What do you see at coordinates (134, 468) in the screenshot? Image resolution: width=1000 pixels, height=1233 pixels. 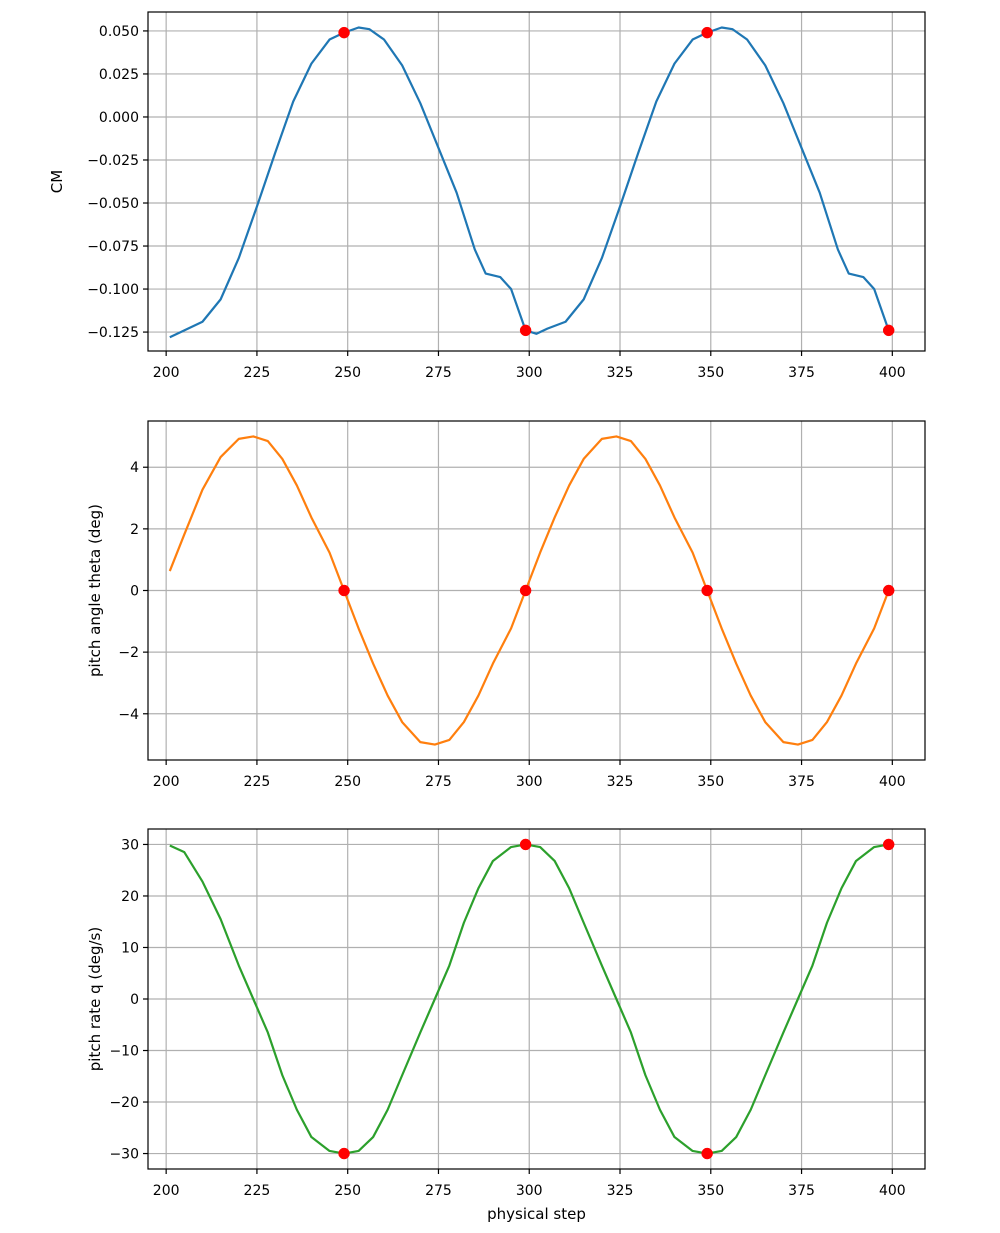 I see `pitch-angle-y-tick-label: 4` at bounding box center [134, 468].